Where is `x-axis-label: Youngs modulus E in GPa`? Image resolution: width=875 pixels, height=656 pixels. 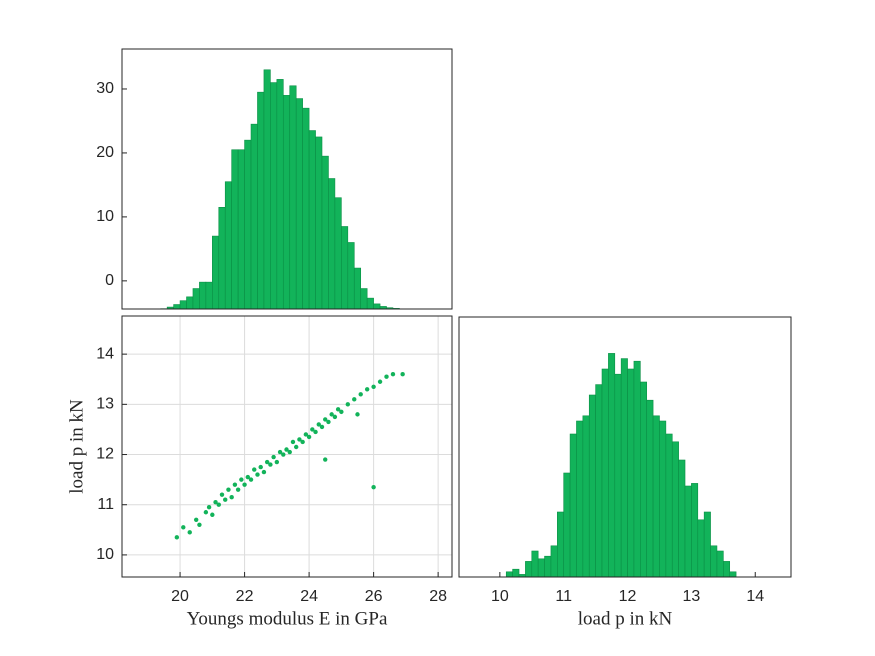 x-axis-label: Youngs modulus E in GPa is located at coordinates (287, 618).